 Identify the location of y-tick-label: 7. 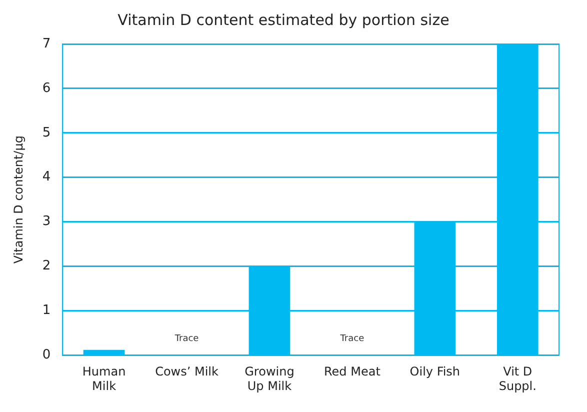
(46, 44).